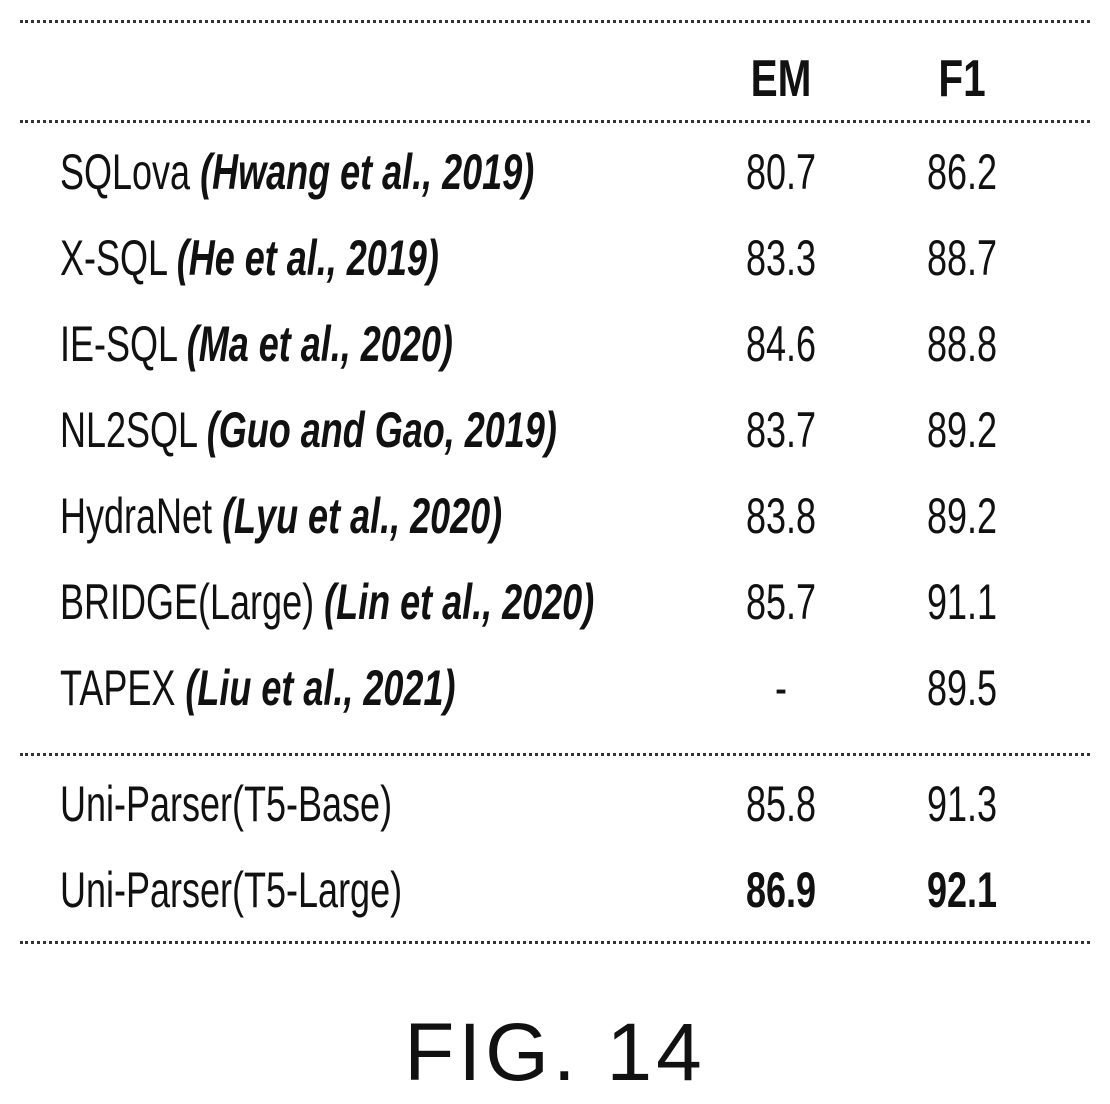 Image resolution: width=1110 pixels, height=1104 pixels. What do you see at coordinates (781, 344) in the screenshot?
I see `em-cell: 84.6` at bounding box center [781, 344].